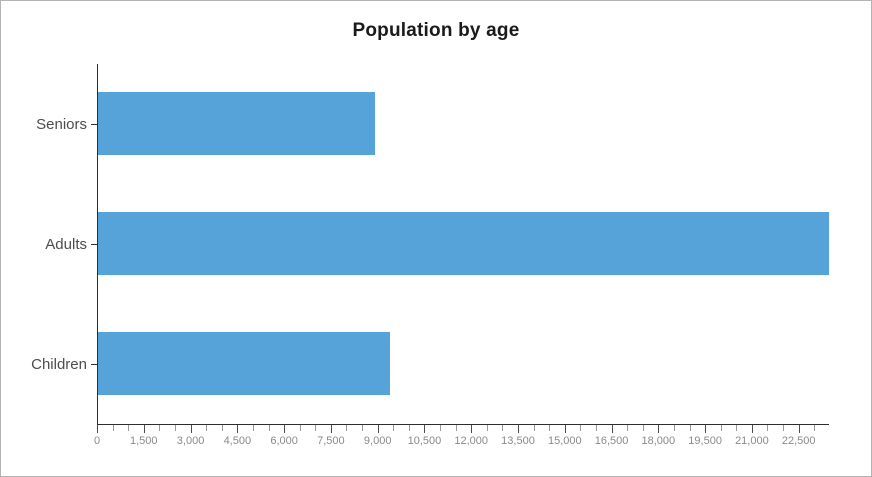 This screenshot has height=477, width=872. I want to click on chart-title: Population by age, so click(436, 30).